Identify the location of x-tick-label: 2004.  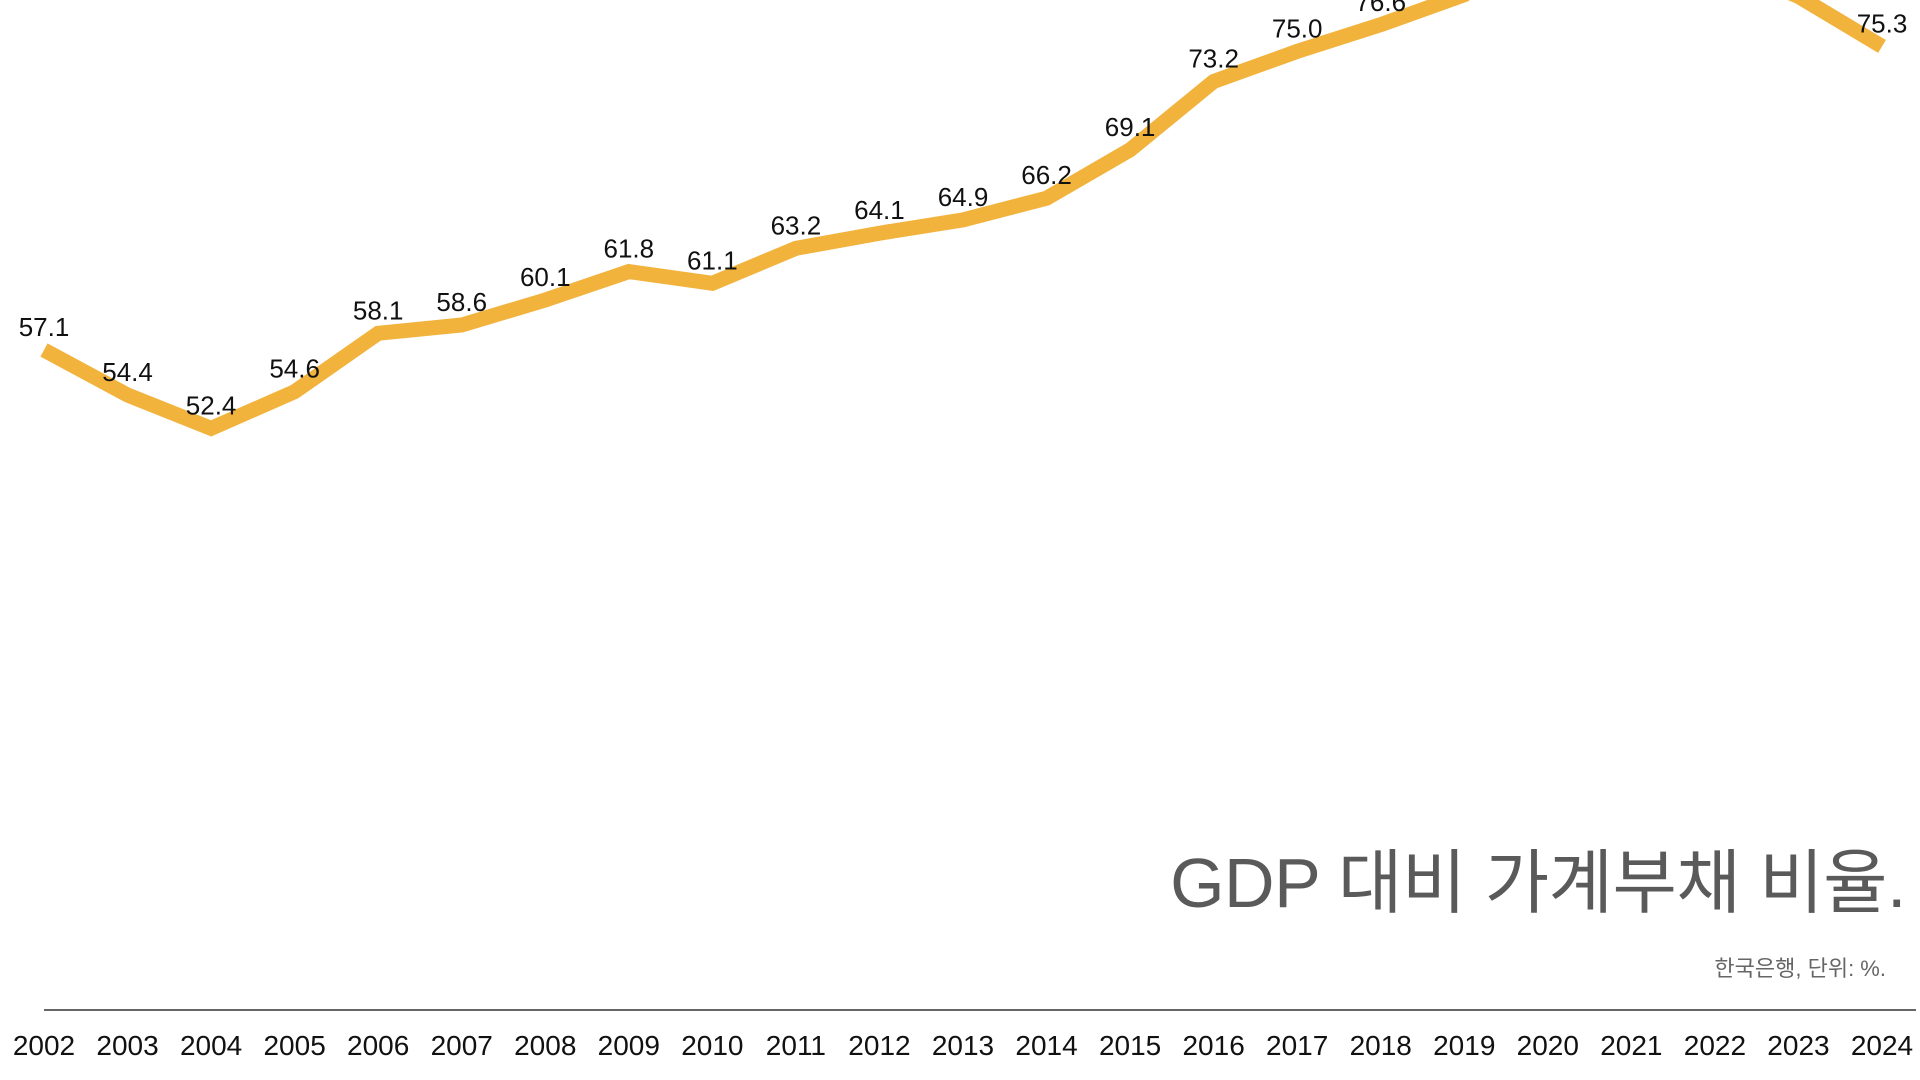
(211, 1045).